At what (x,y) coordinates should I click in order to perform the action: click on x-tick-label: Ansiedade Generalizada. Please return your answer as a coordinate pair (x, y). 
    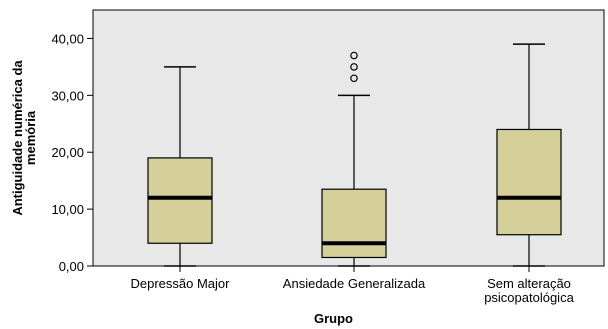
    Looking at the image, I should click on (354, 283).